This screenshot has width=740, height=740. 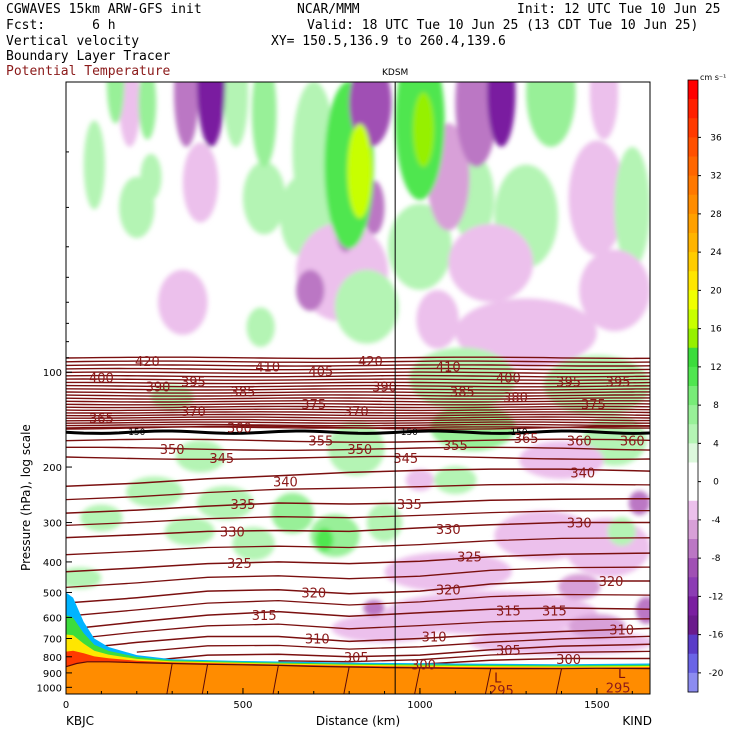 I want to click on y-tick-label: 200, so click(x=52, y=468).